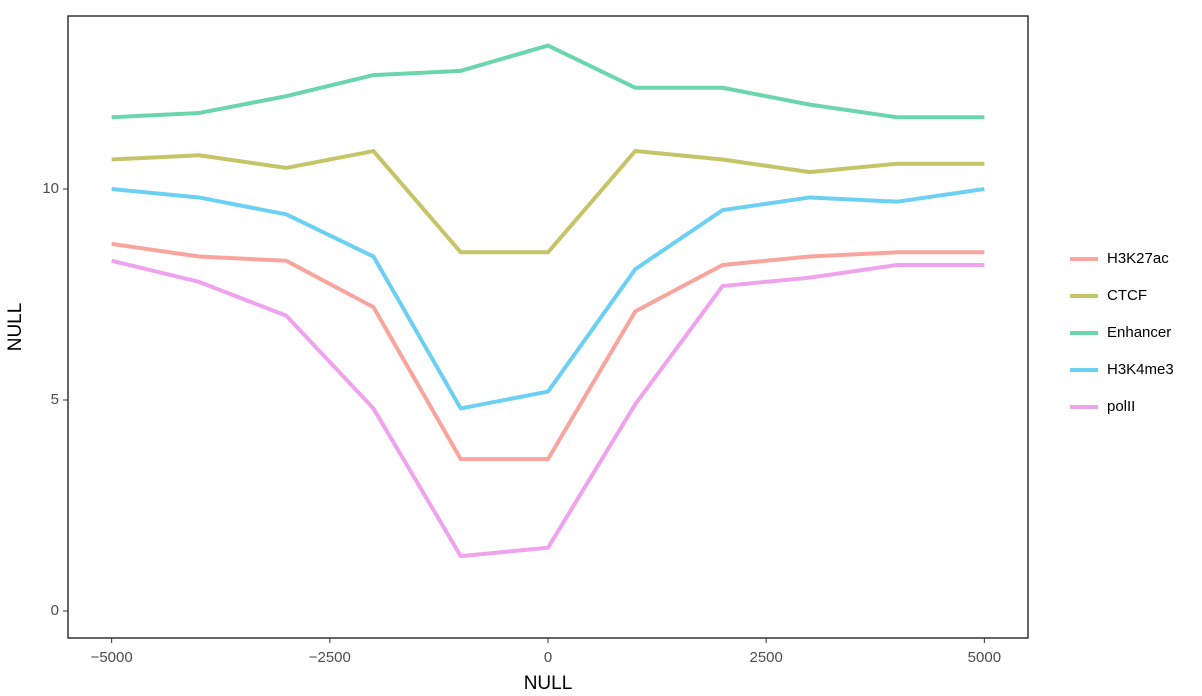 The image size is (1202, 696). Describe the element at coordinates (55, 610) in the screenshot. I see `y-tick-label: 0` at that location.